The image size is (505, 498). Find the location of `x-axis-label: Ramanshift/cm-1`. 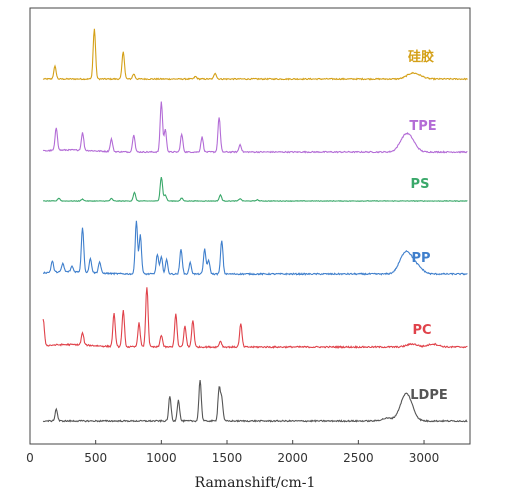

x-axis-label: Ramanshift/cm-1 is located at coordinates (255, 483).